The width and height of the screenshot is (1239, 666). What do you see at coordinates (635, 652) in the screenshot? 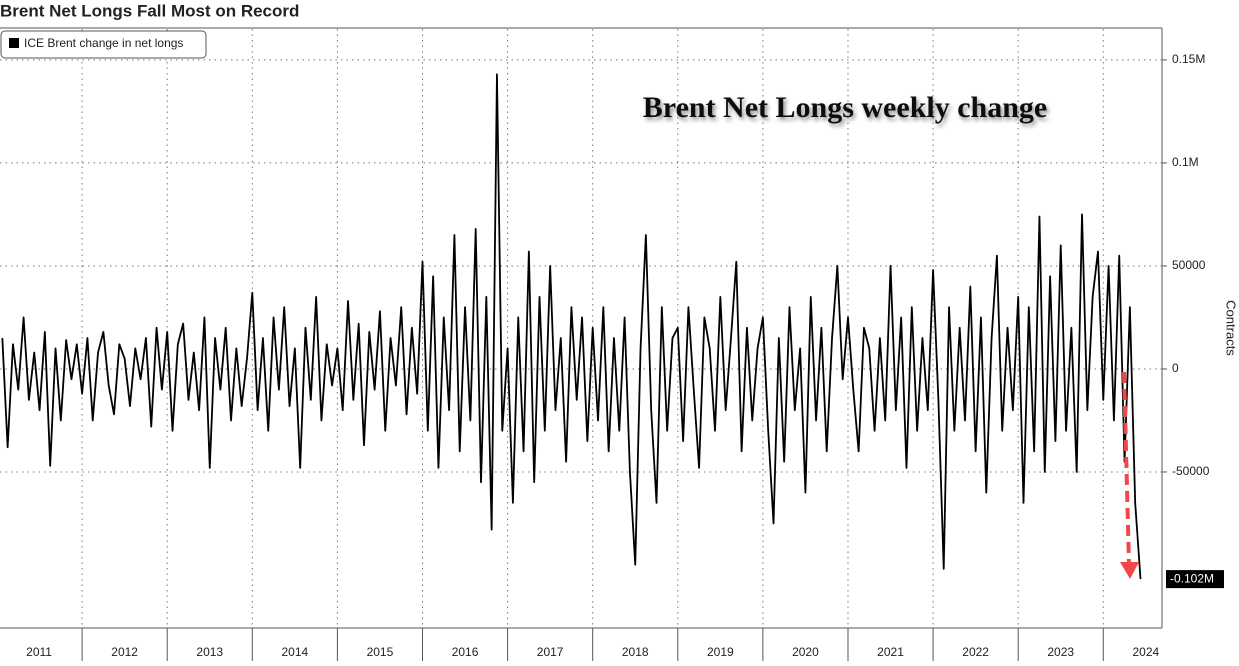
I see `x-tick-label: 2018` at bounding box center [635, 652].